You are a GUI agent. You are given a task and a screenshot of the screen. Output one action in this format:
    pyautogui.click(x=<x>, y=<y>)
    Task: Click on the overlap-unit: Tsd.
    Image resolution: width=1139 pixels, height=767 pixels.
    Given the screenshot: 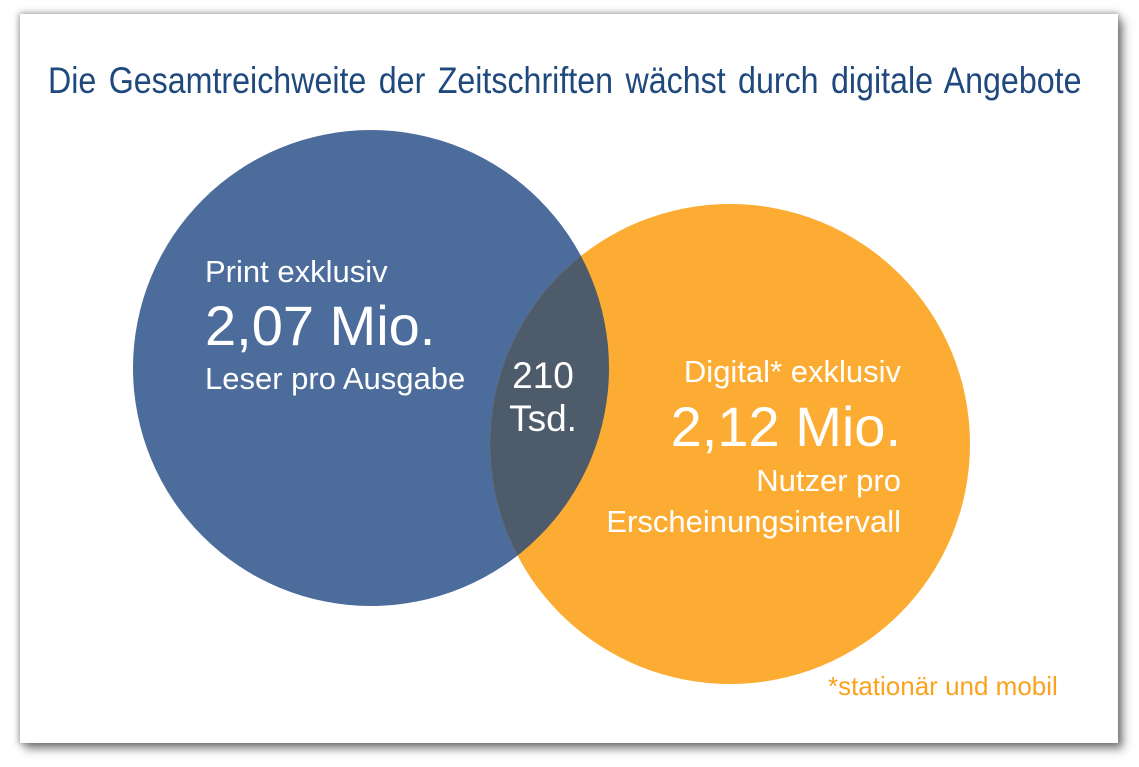 What is the action you would take?
    pyautogui.click(x=543, y=418)
    